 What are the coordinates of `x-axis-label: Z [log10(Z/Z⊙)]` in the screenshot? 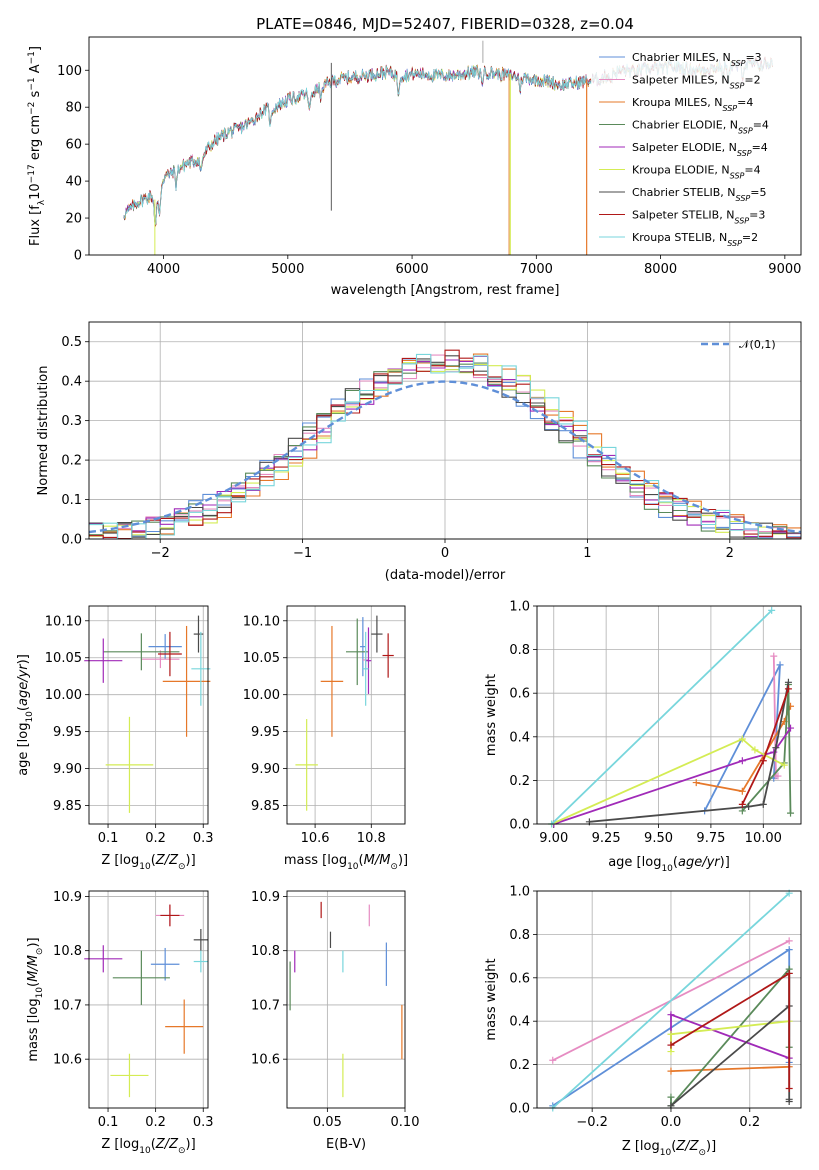 It's located at (669, 1148).